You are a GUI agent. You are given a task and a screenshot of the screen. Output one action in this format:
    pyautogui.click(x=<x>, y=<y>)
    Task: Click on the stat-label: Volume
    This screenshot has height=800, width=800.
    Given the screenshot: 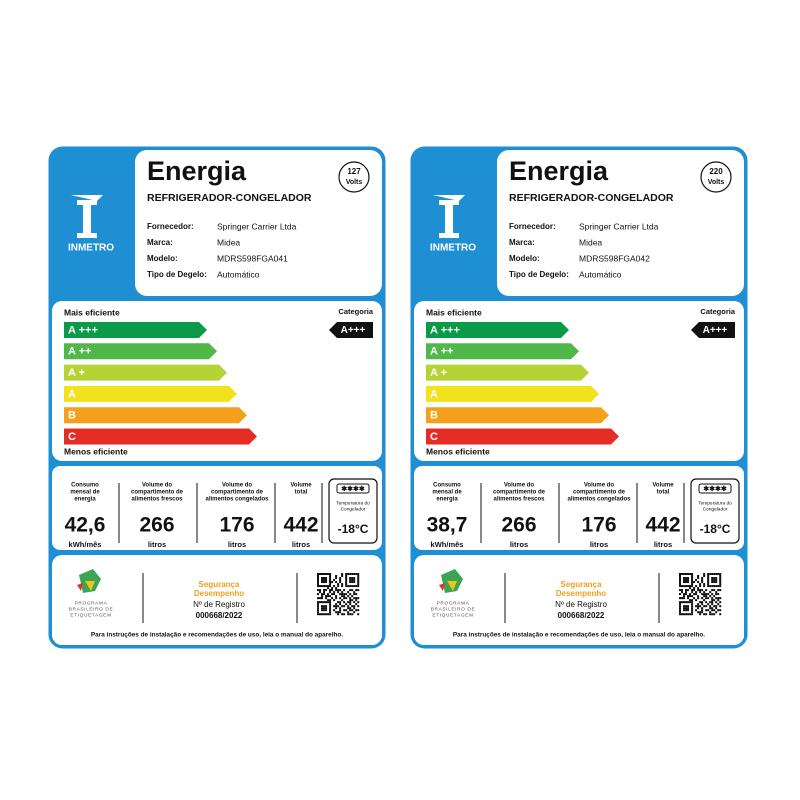 What is the action you would take?
    pyautogui.click(x=301, y=486)
    